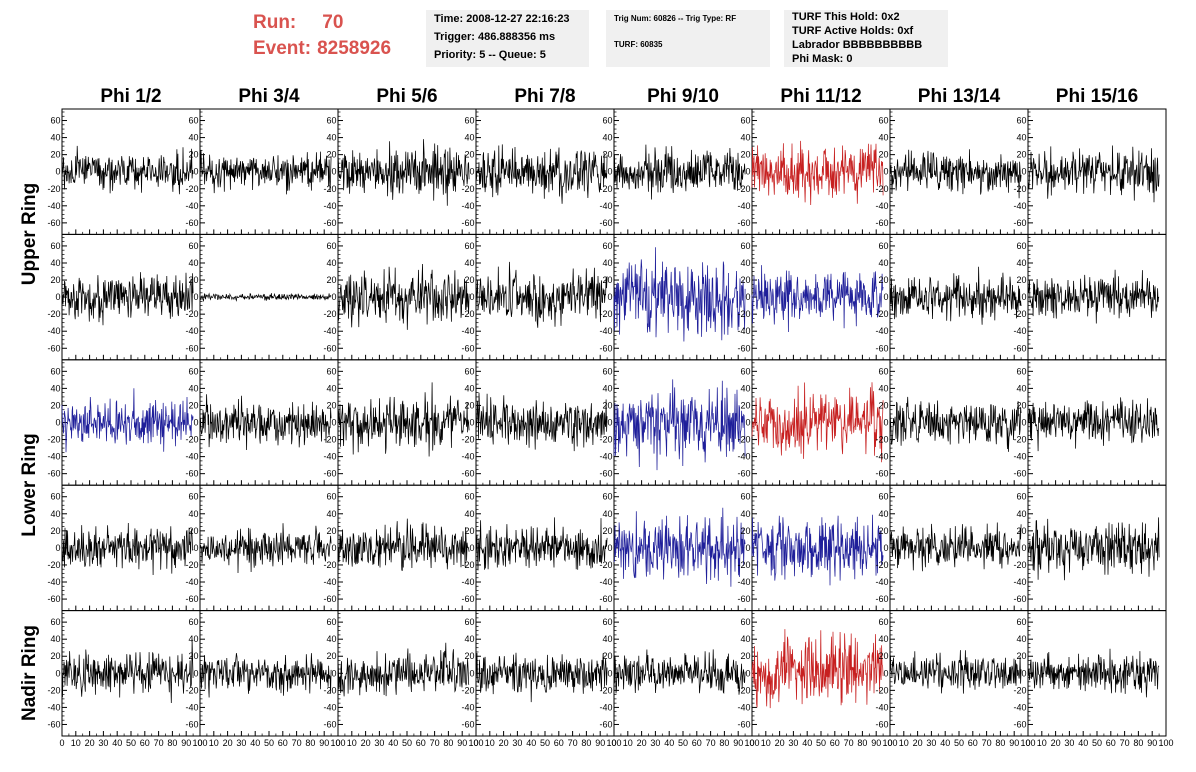  Describe the element at coordinates (959, 96) in the screenshot. I see `phi-header-7: Phi 13/14` at that location.